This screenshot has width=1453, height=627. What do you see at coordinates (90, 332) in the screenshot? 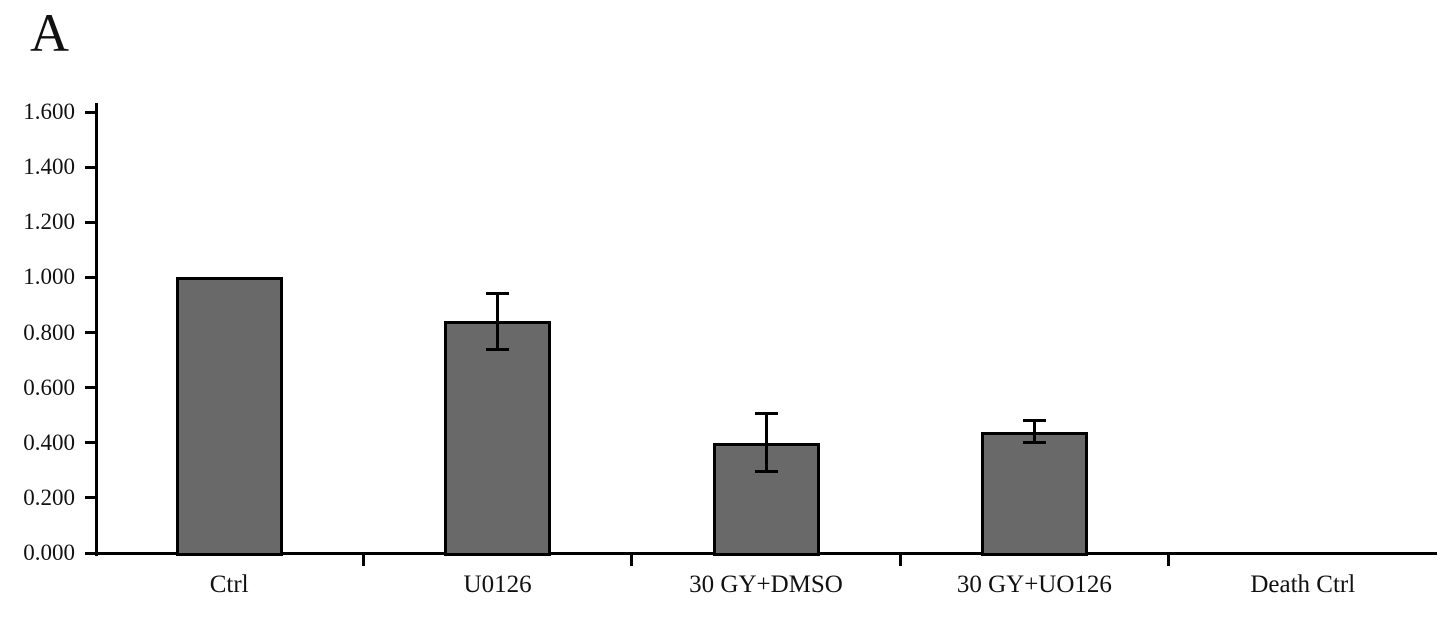
I see `y-tick-mark-0.800` at bounding box center [90, 332].